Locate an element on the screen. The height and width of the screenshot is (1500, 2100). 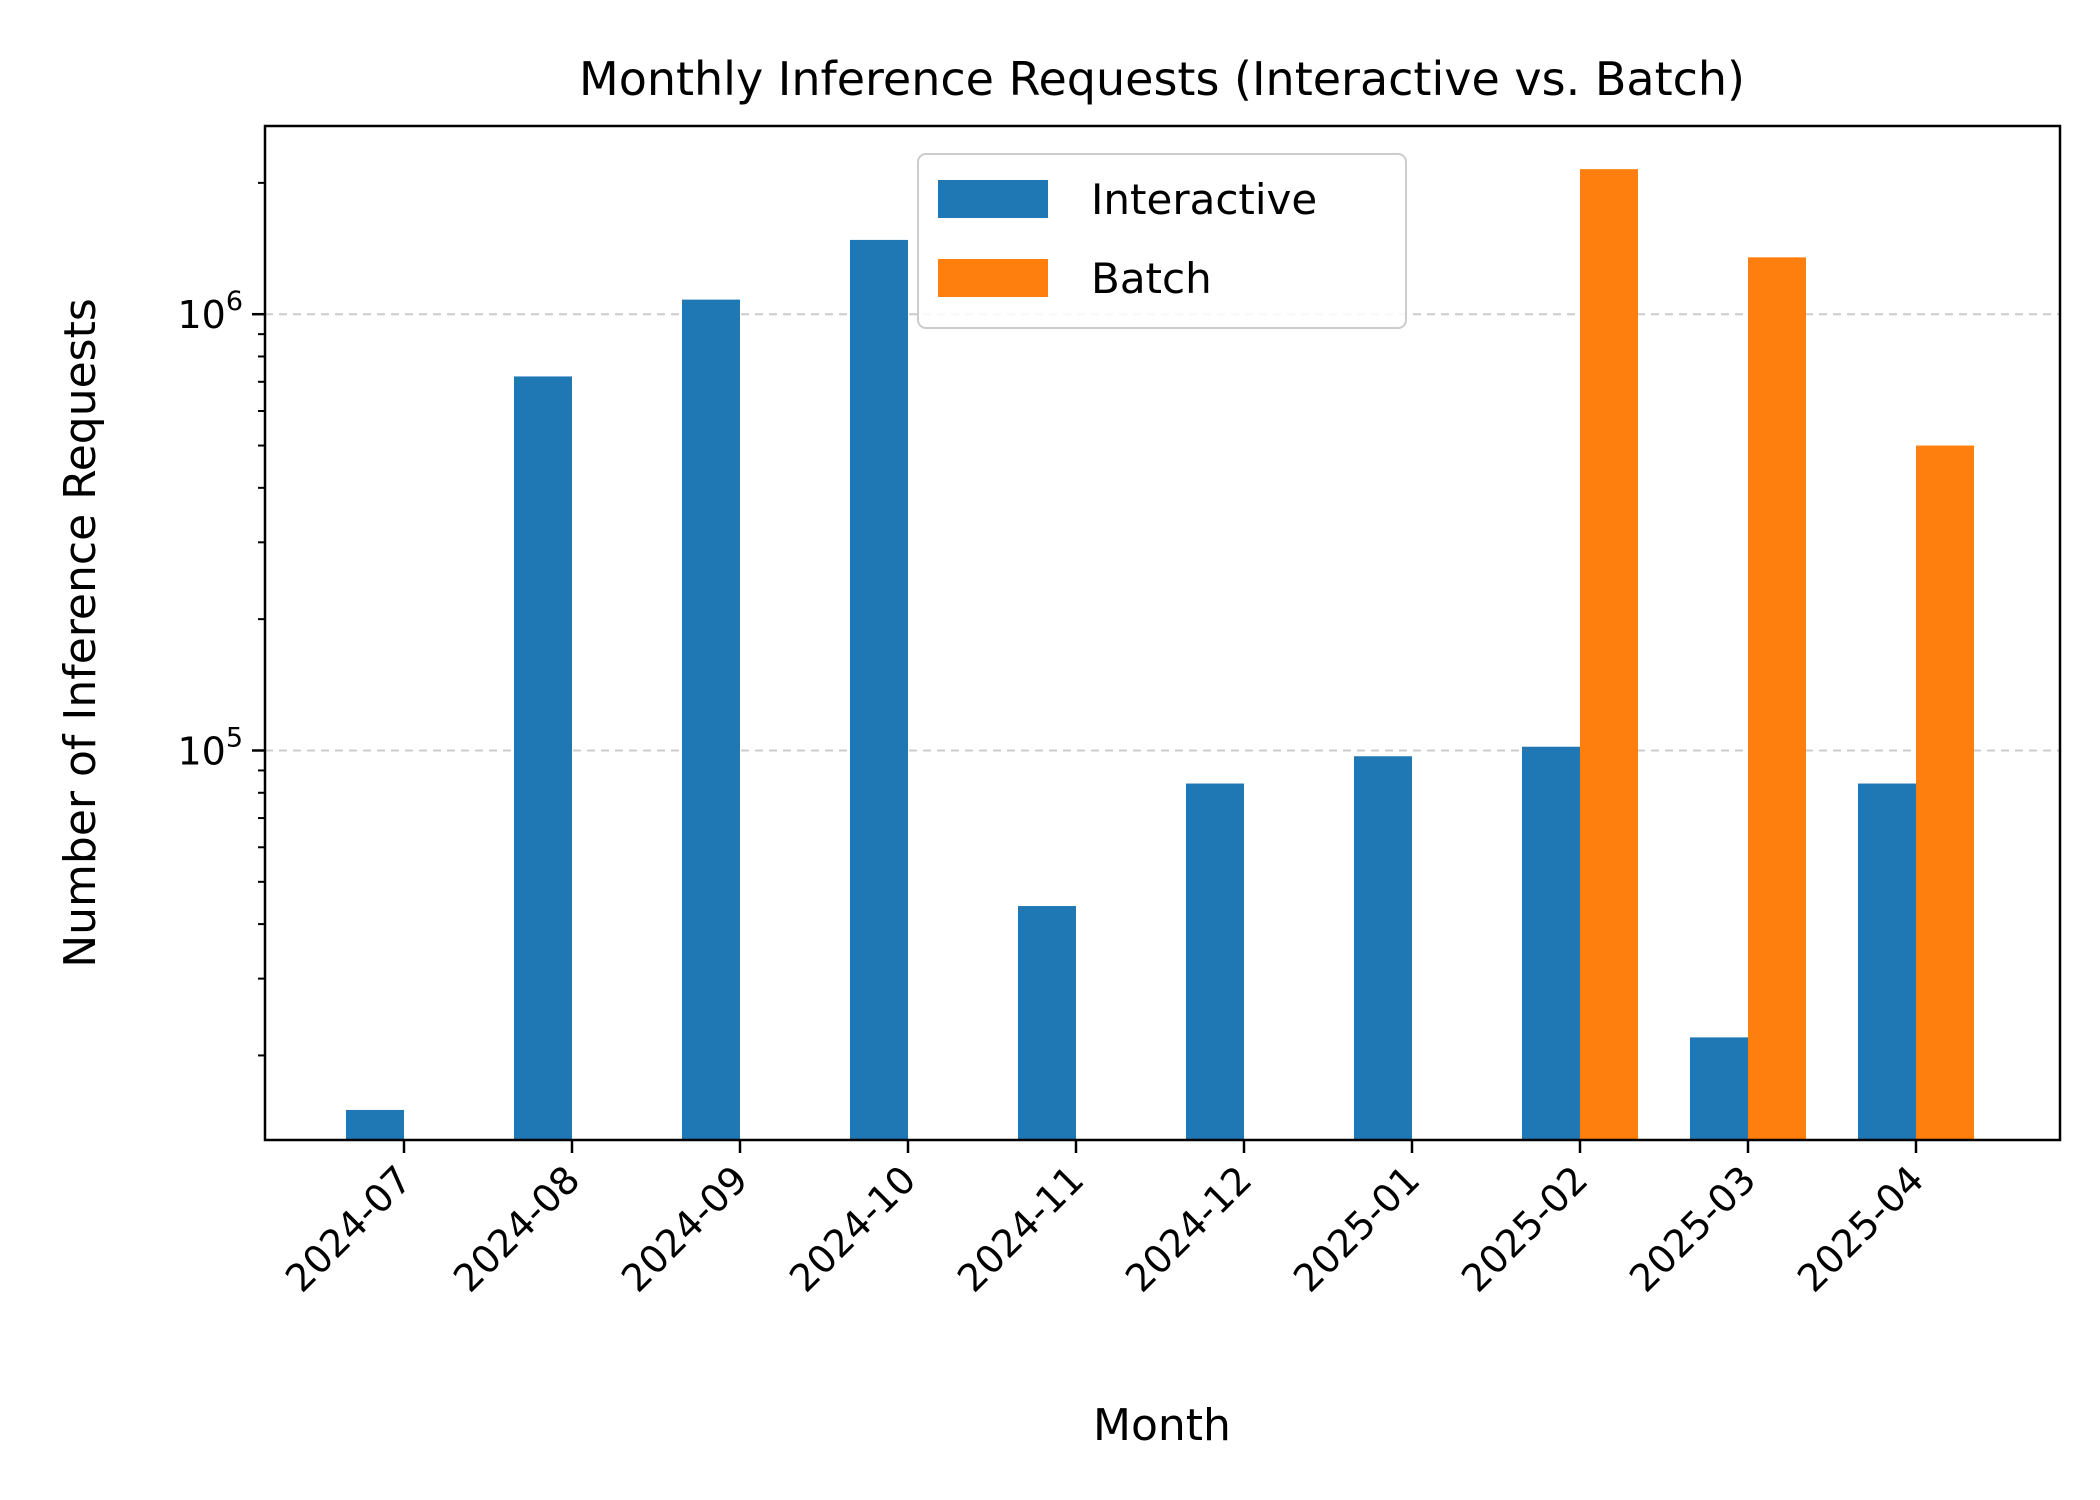
x-tick-label: 2025-01 is located at coordinates (1356, 1228).